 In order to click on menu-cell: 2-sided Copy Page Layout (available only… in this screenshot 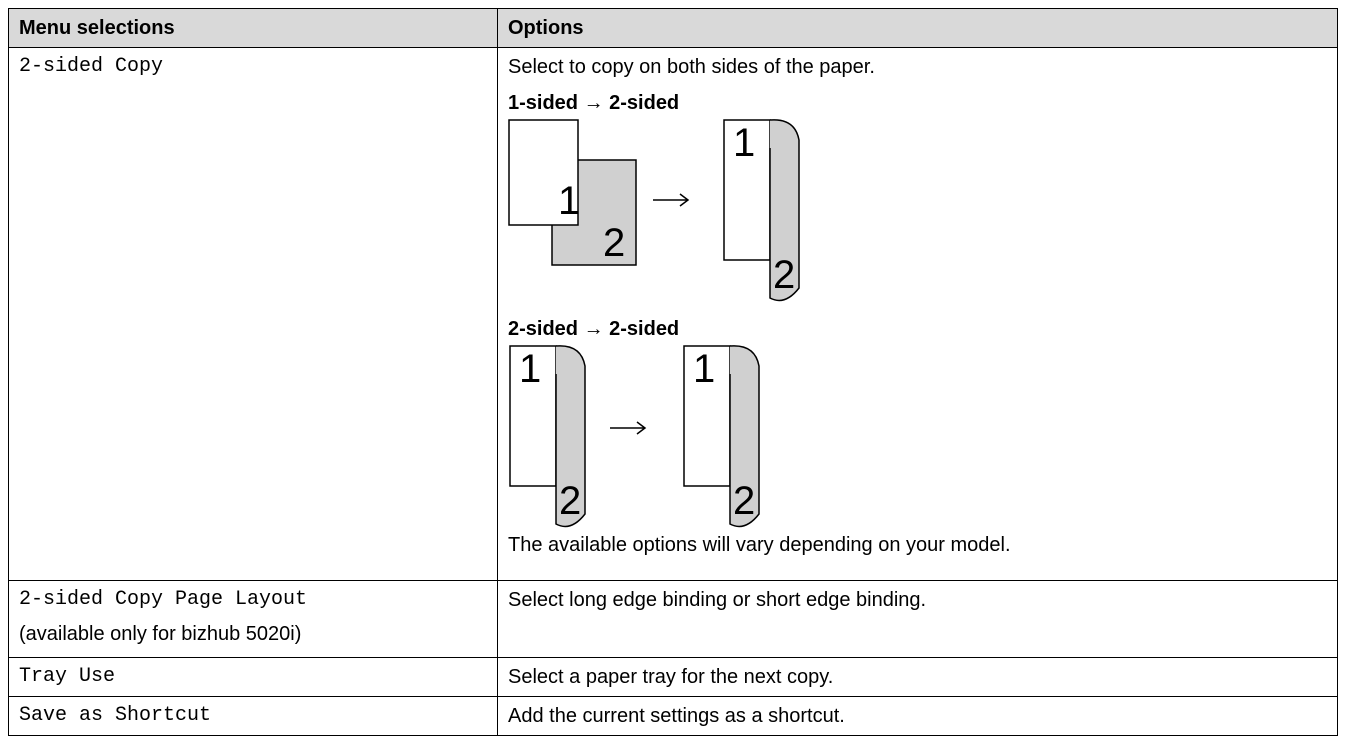, I will do `click(253, 619)`.